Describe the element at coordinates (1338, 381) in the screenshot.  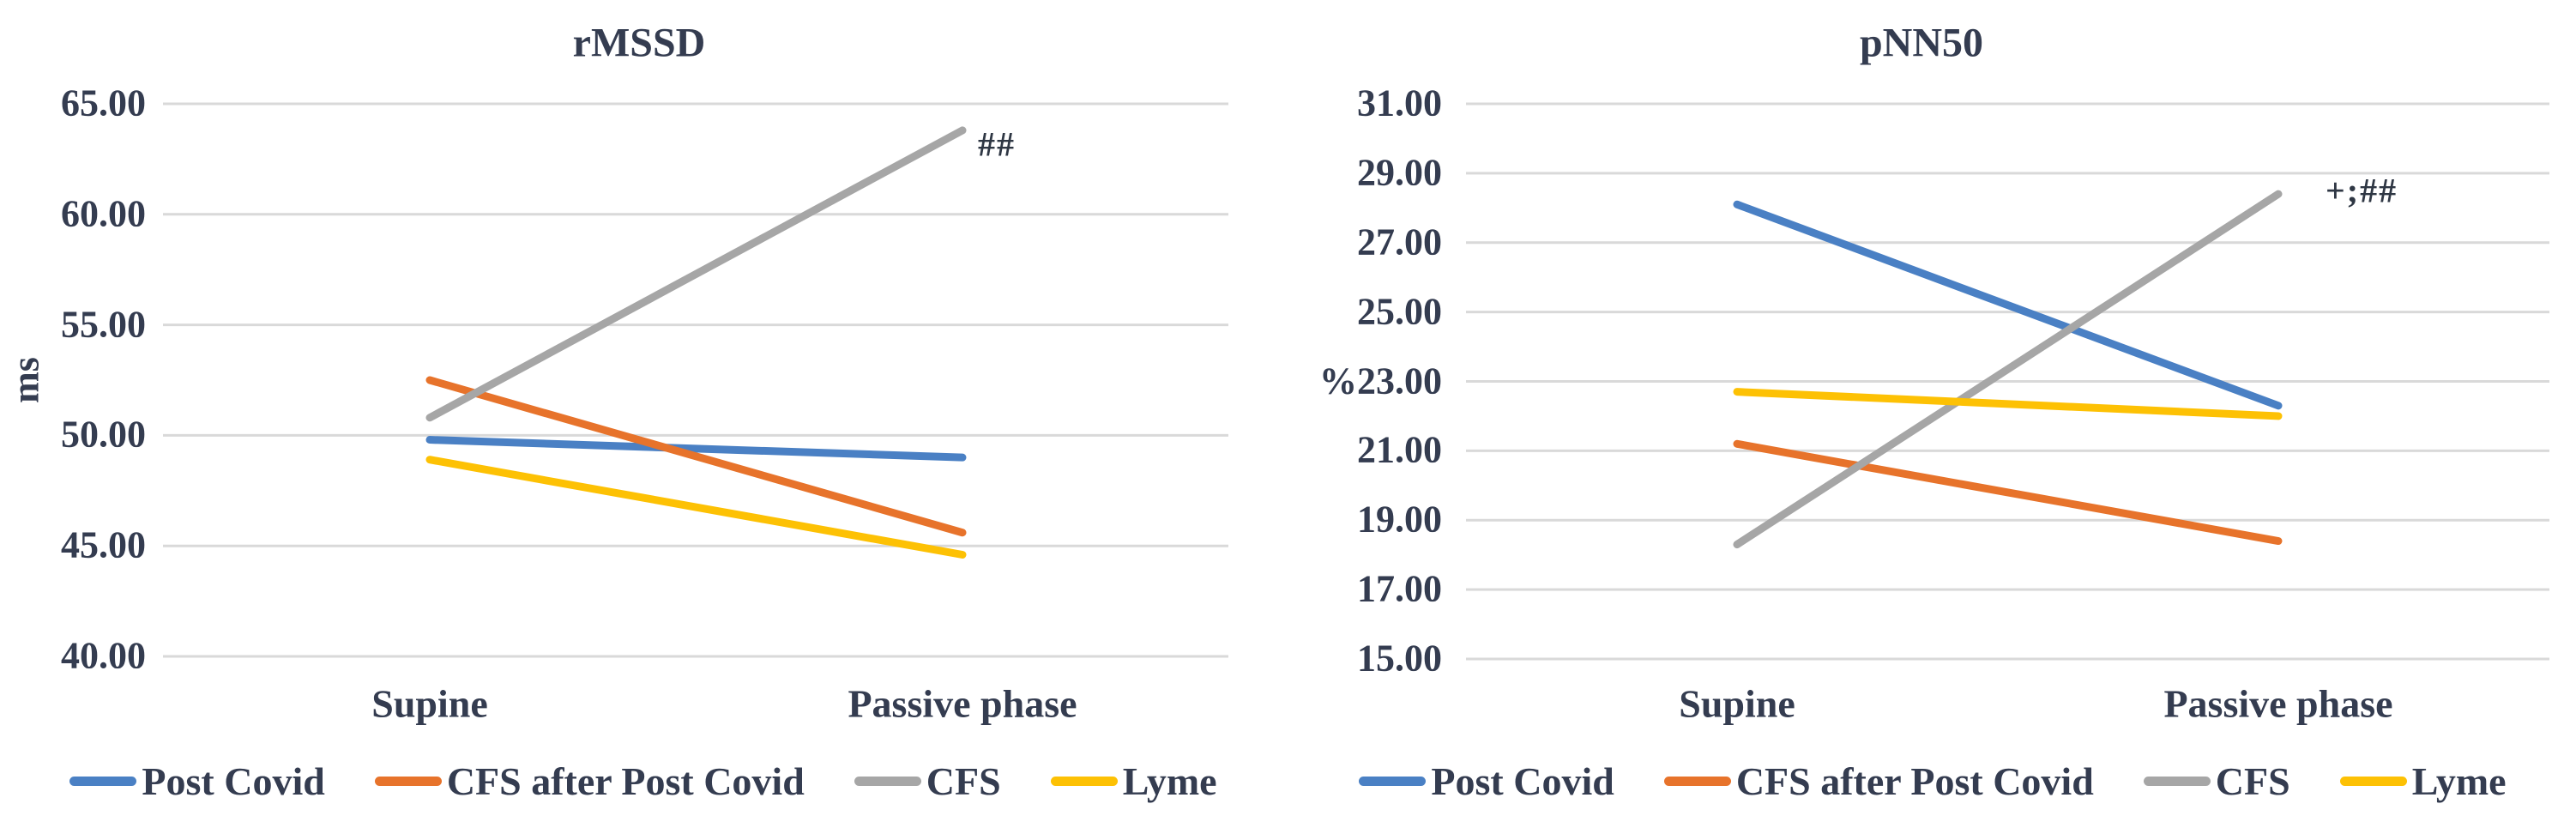
I see `y-axis-title: %` at that location.